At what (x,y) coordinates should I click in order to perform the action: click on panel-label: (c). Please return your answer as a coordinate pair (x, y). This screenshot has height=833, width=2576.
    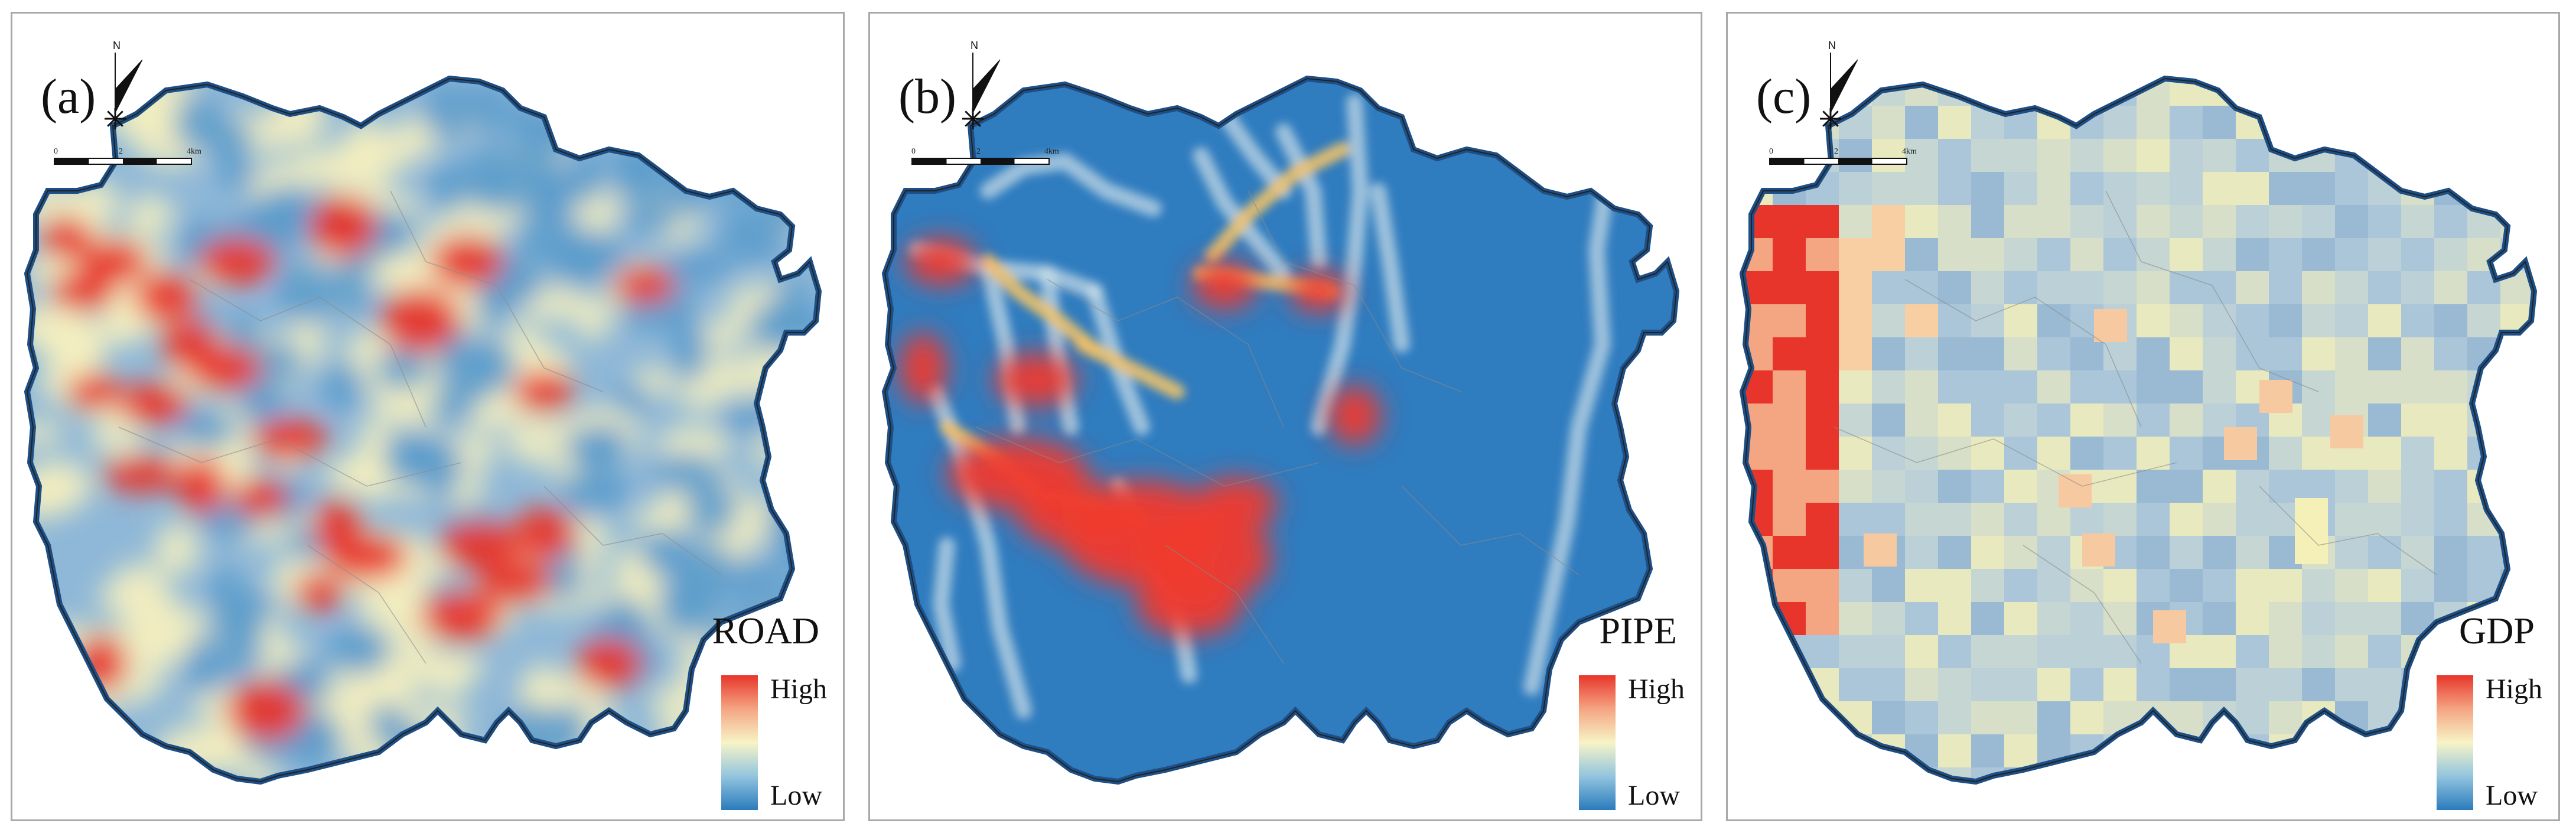
    Looking at the image, I should click on (1784, 96).